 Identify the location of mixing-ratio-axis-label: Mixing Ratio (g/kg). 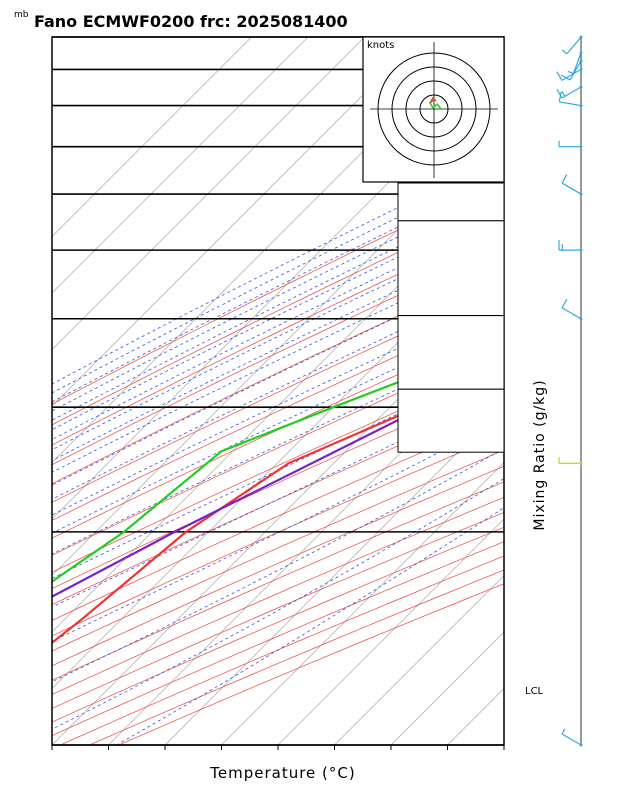
(540, 454).